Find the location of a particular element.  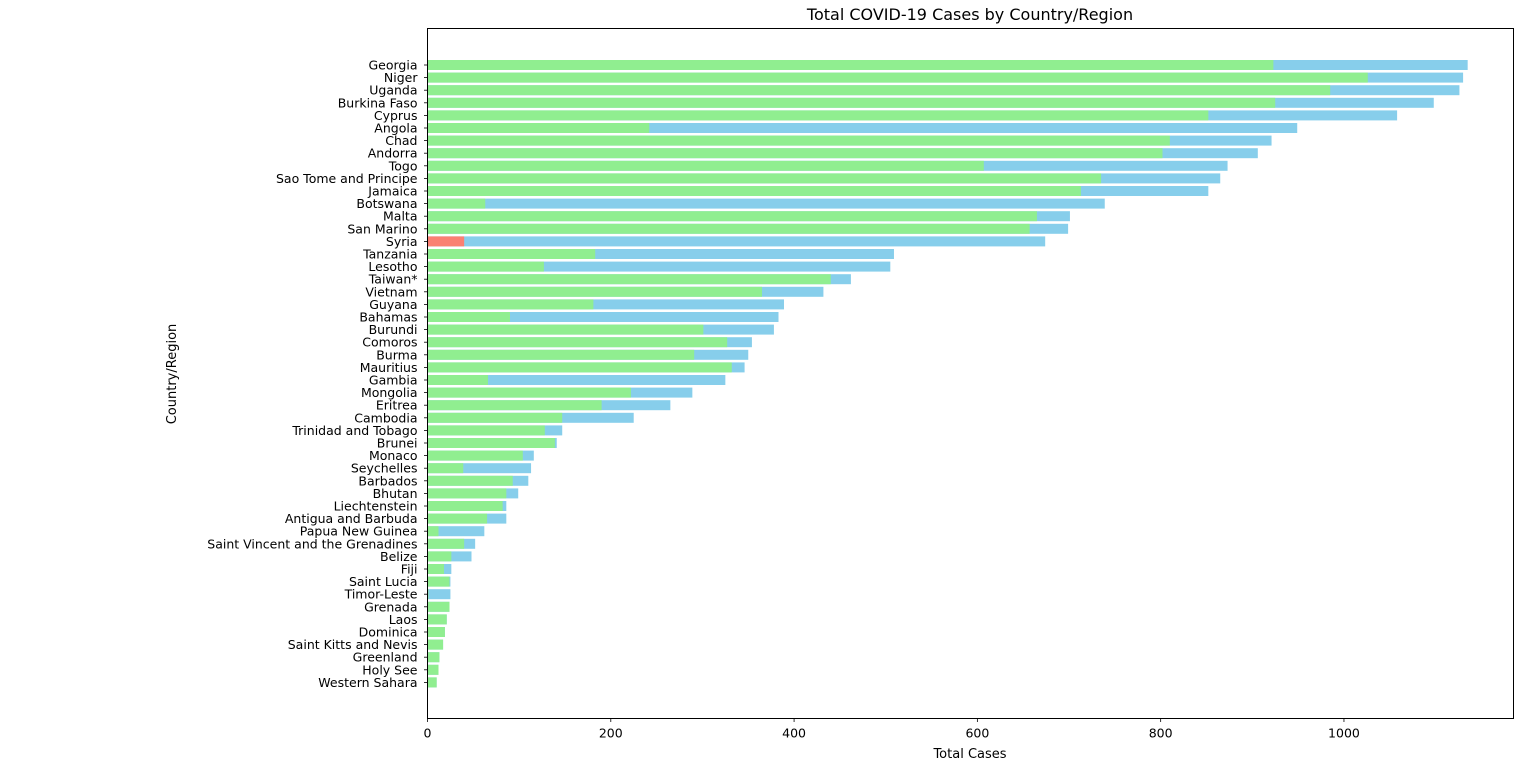

category-label: Syria is located at coordinates (402, 241).